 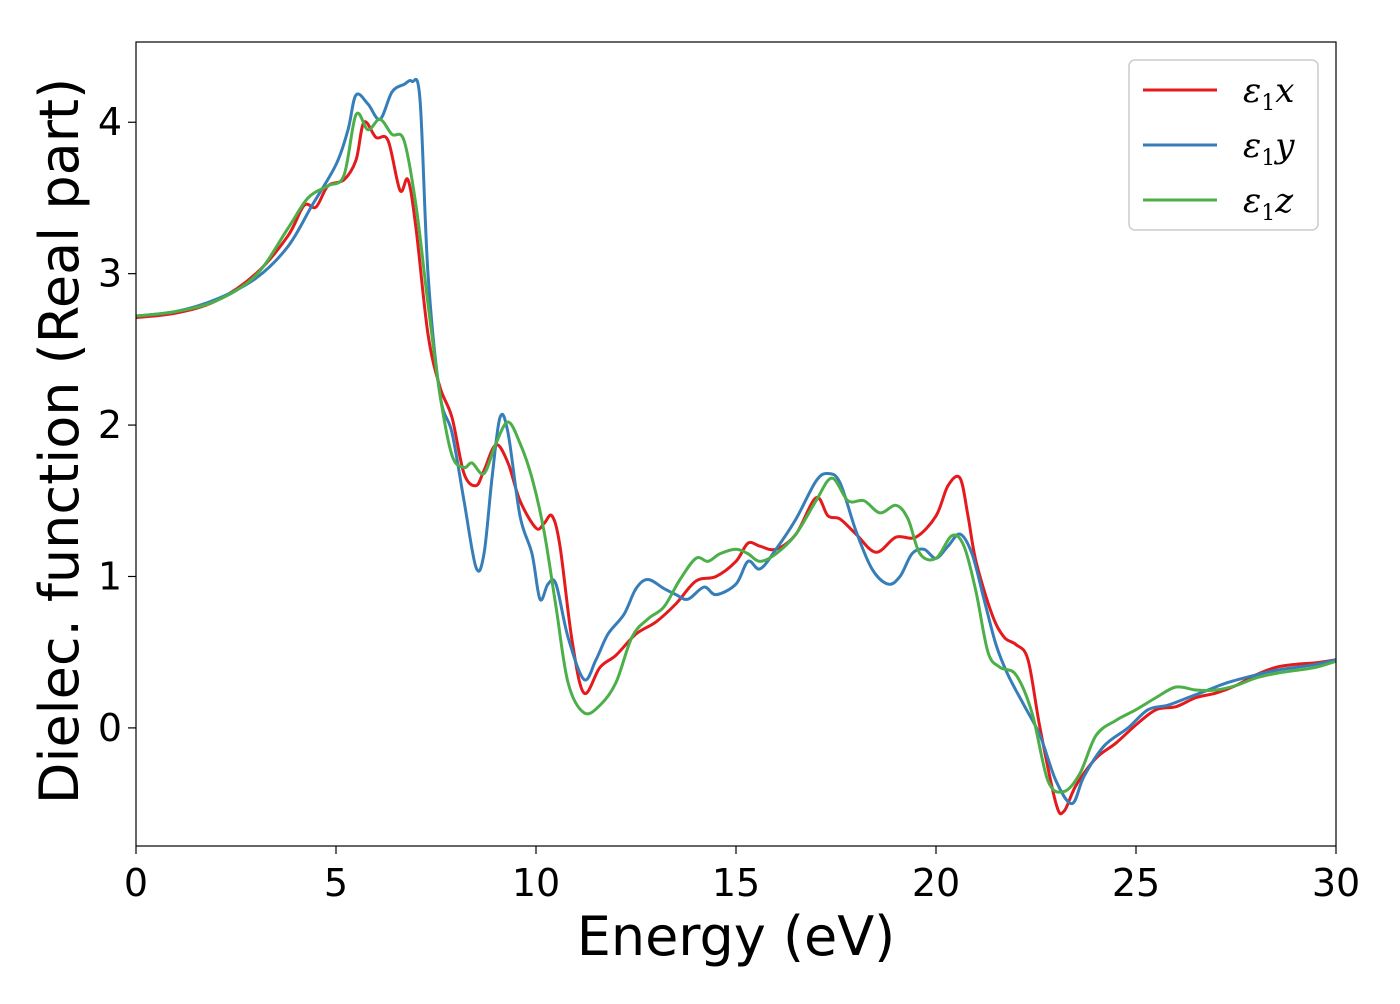 What do you see at coordinates (110, 122) in the screenshot?
I see `y-tick-label: 4` at bounding box center [110, 122].